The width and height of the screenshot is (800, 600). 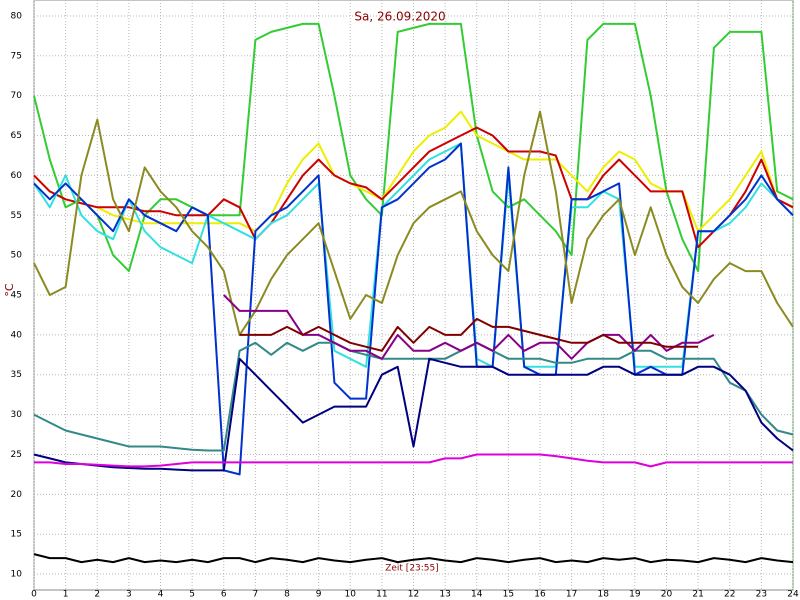 I want to click on y-tick-label: 30, so click(x=17, y=415).